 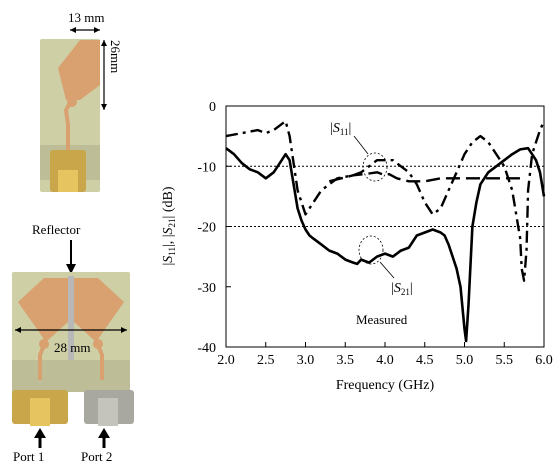 I want to click on port1-label: Port 1, so click(x=28, y=456).